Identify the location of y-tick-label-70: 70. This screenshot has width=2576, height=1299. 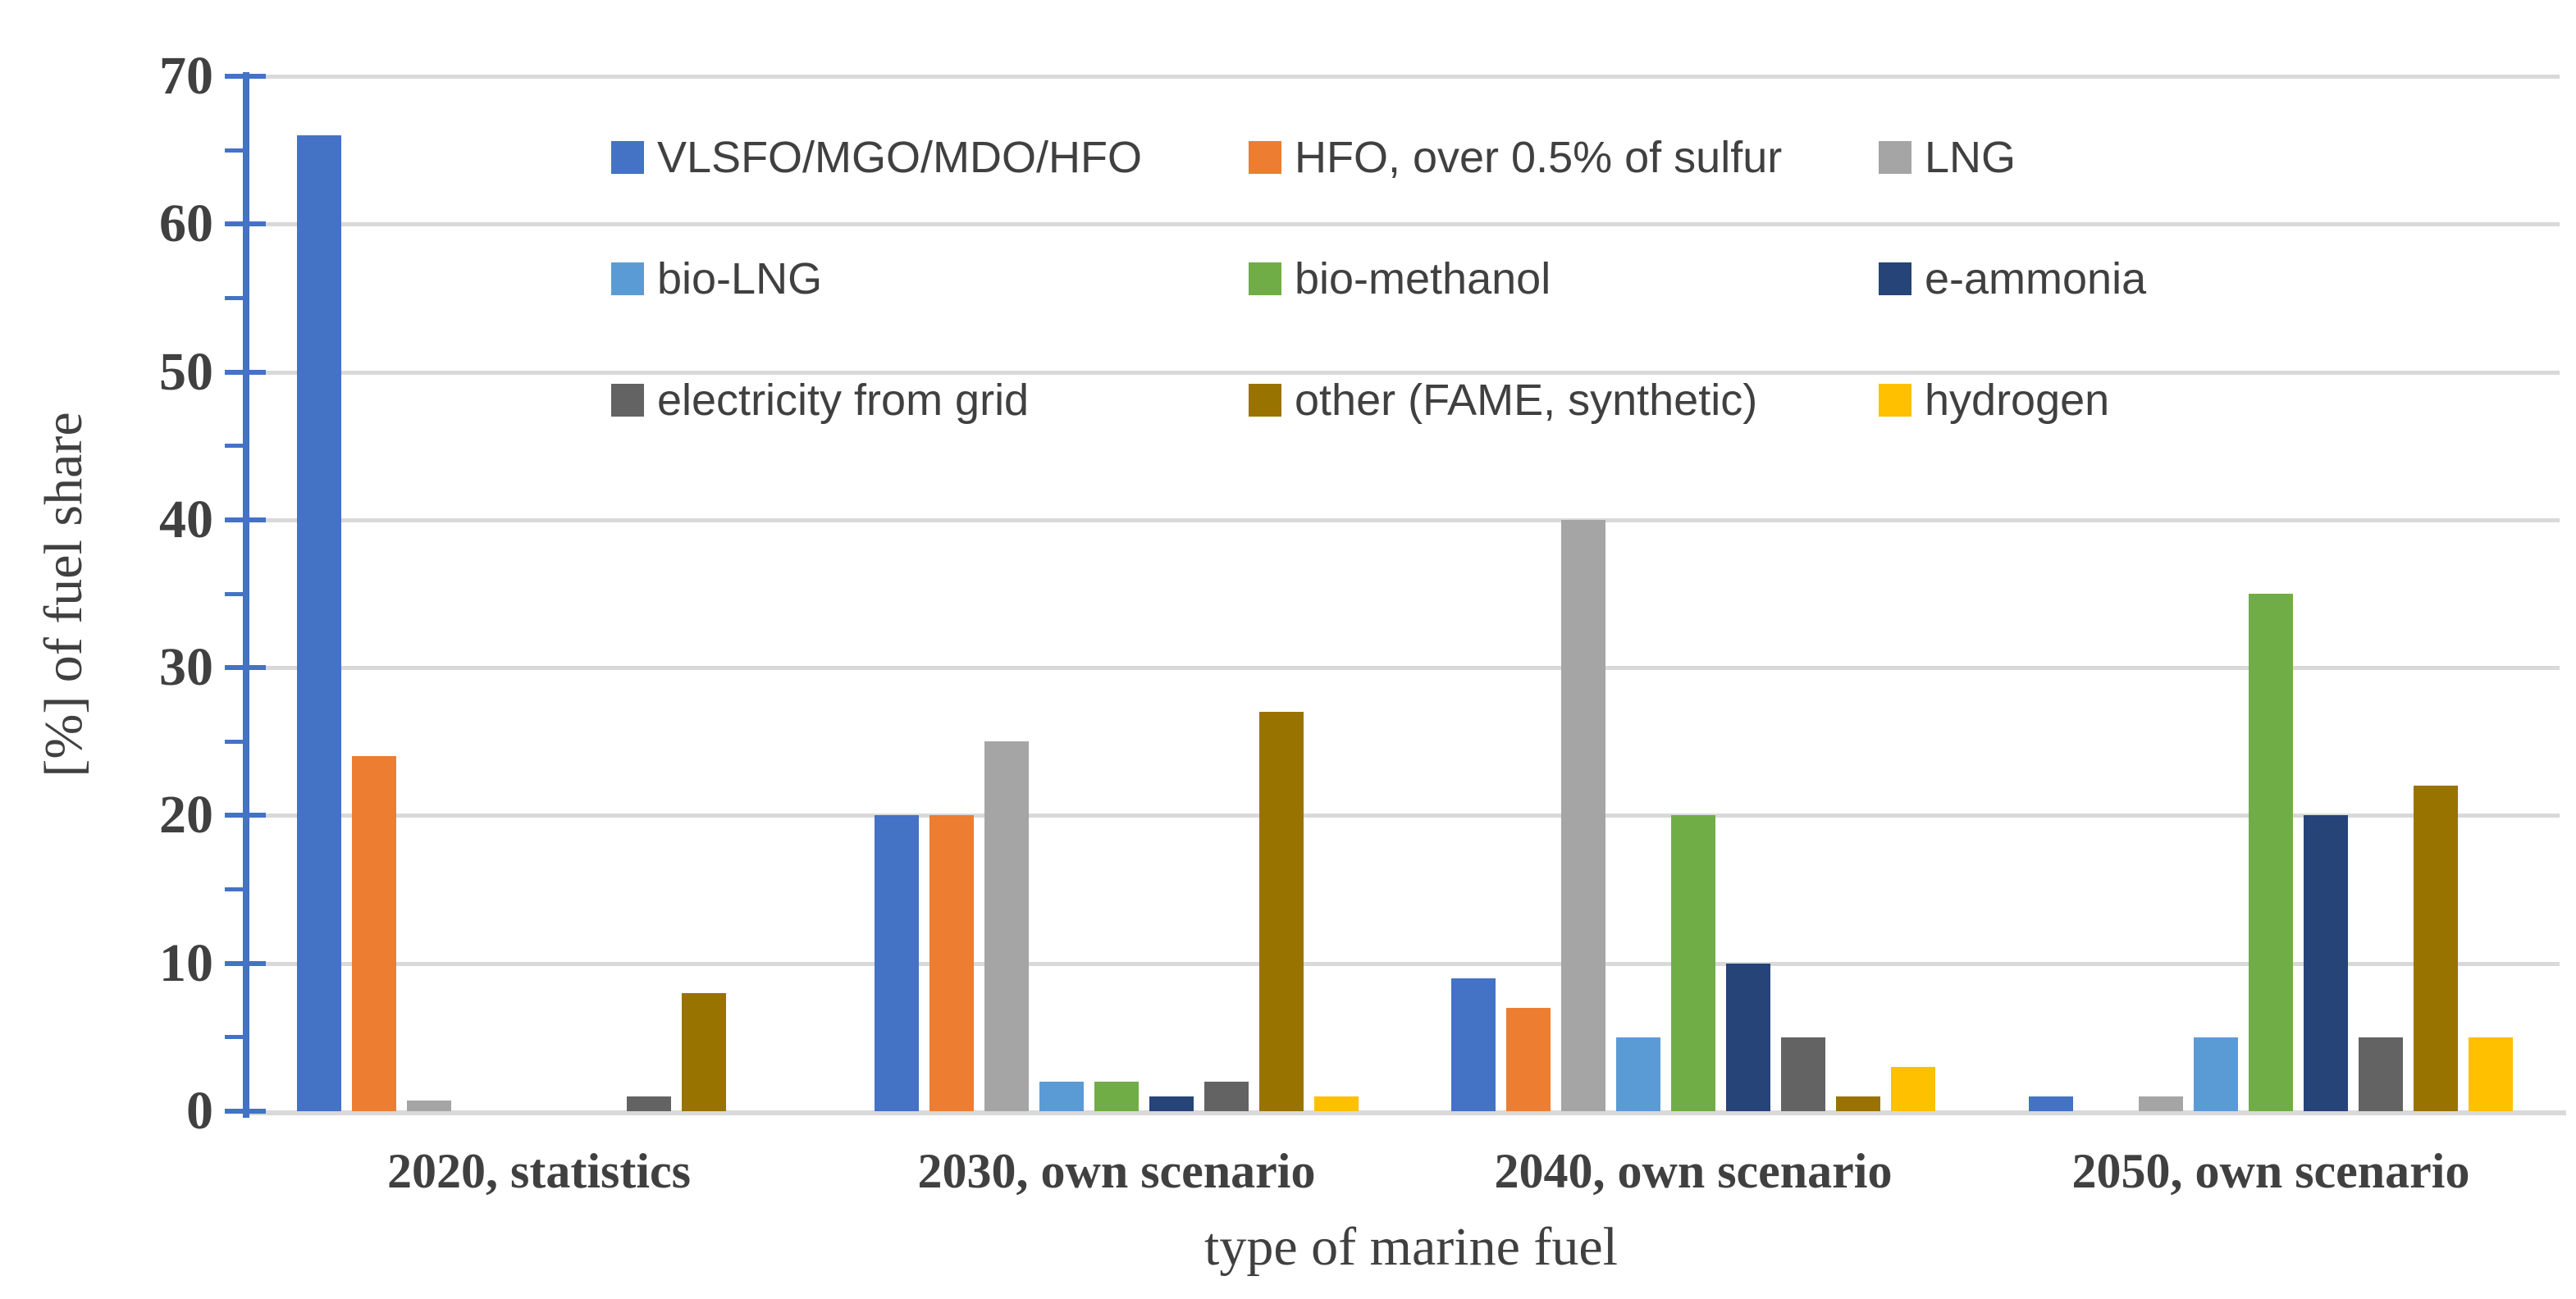
(186, 76).